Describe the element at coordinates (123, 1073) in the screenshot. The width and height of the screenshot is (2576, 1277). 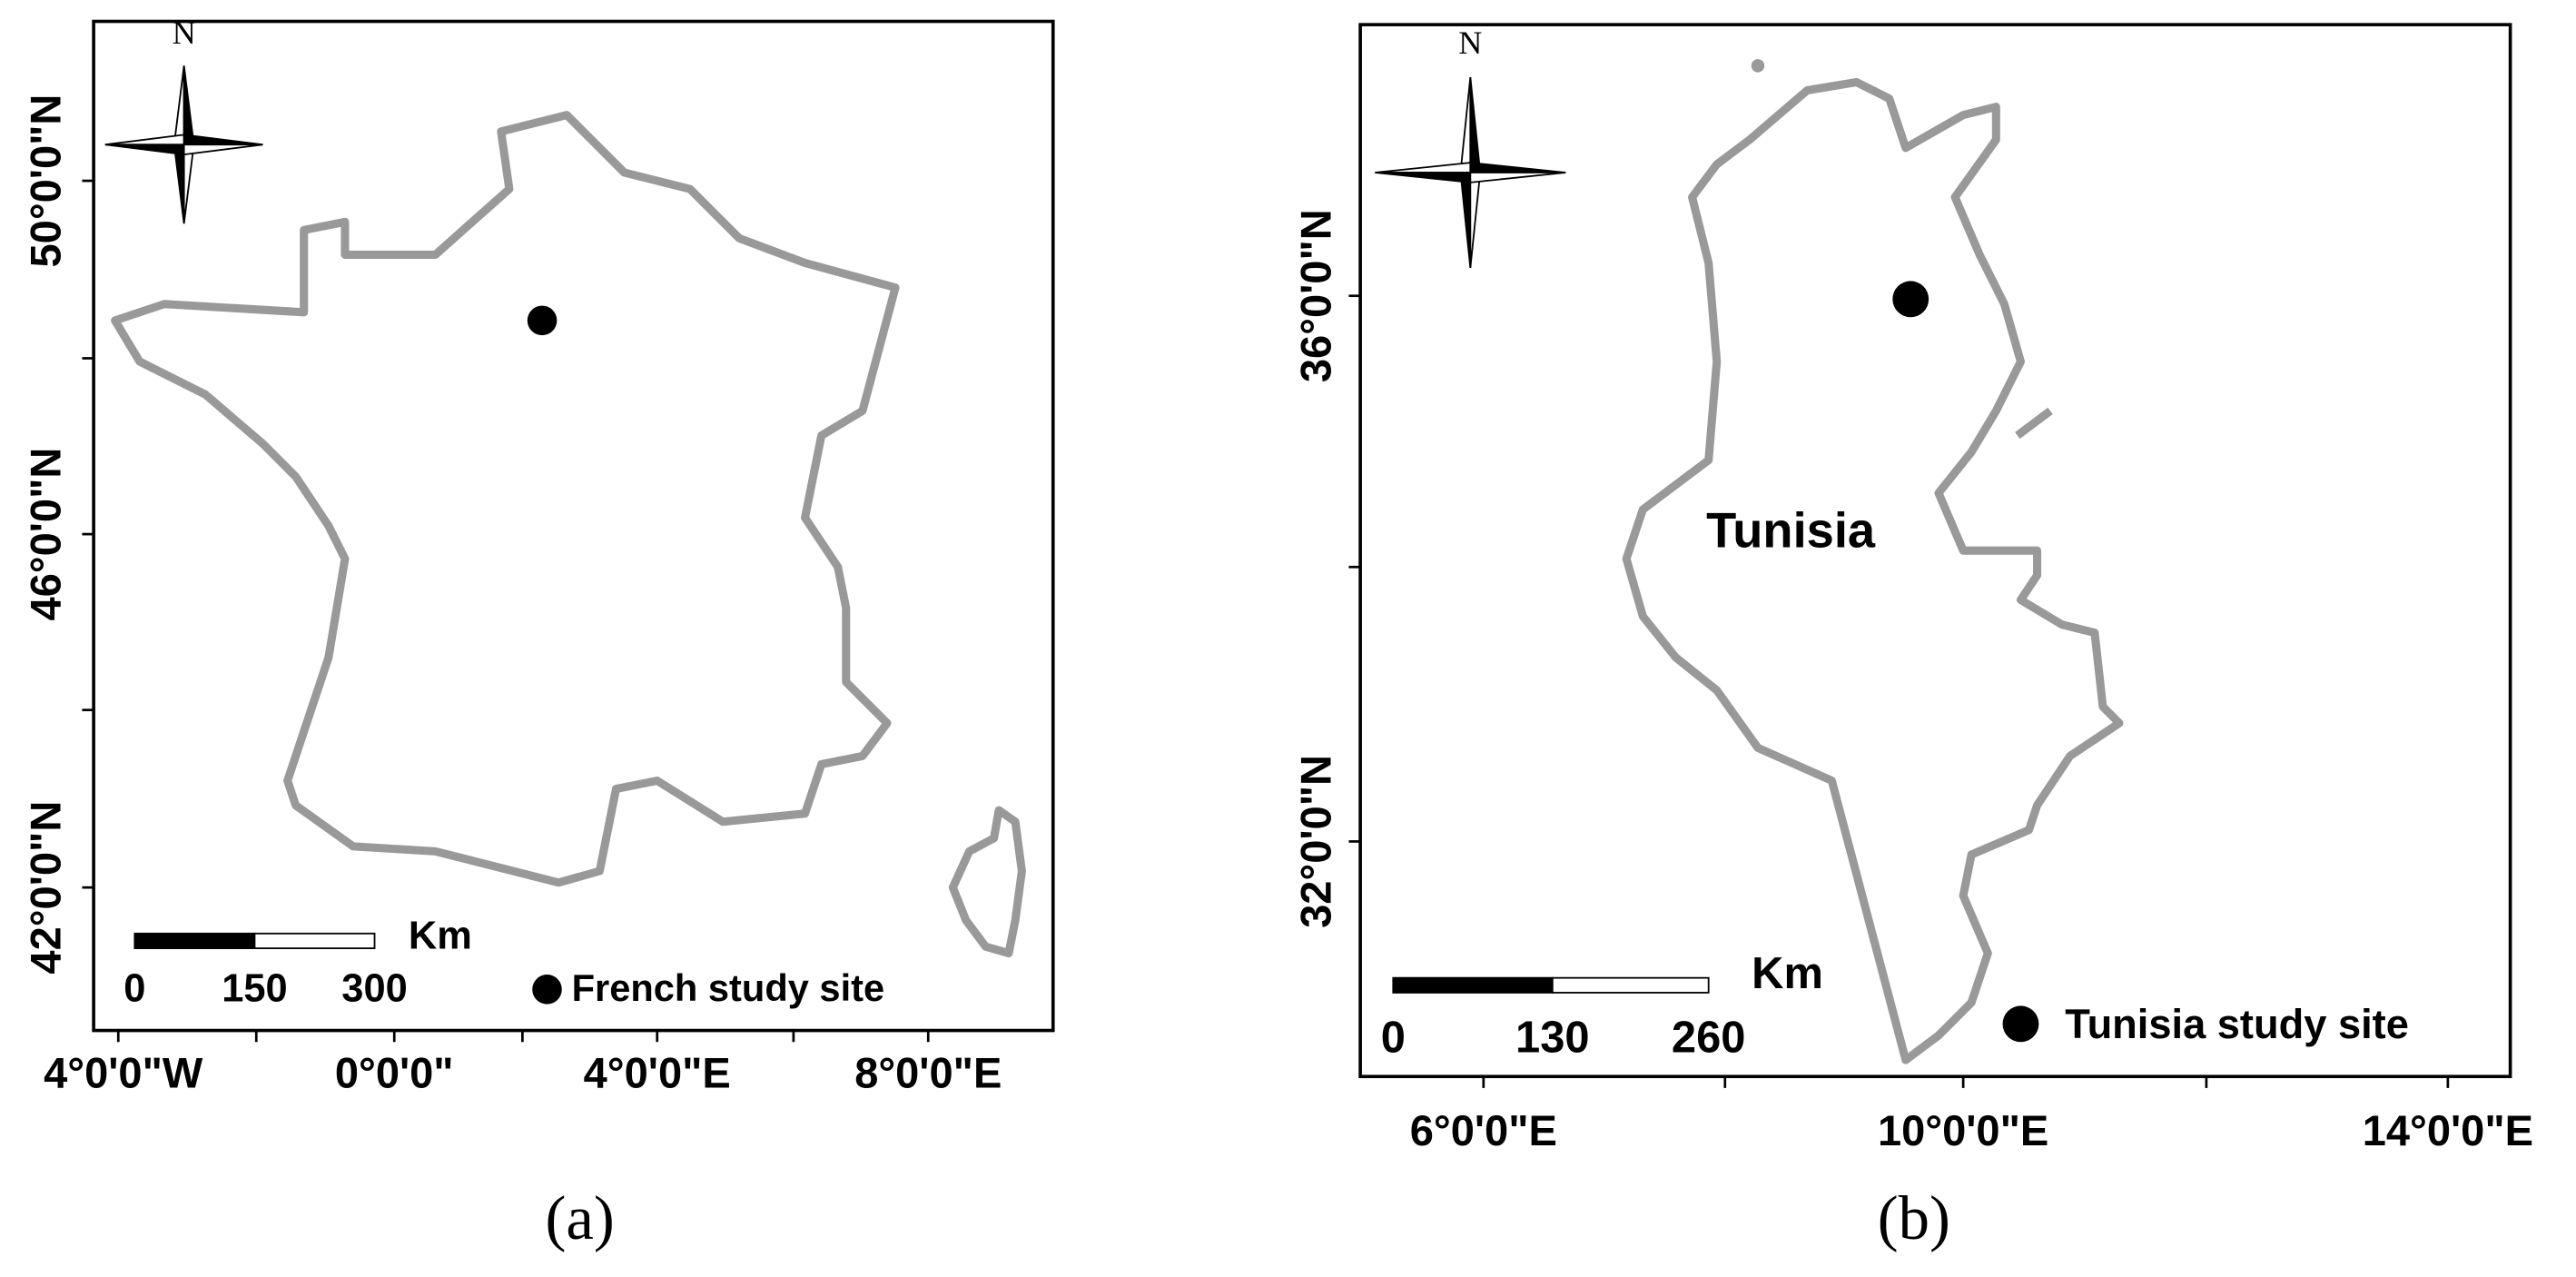
I see `lon-label: 4°0'0"W` at that location.